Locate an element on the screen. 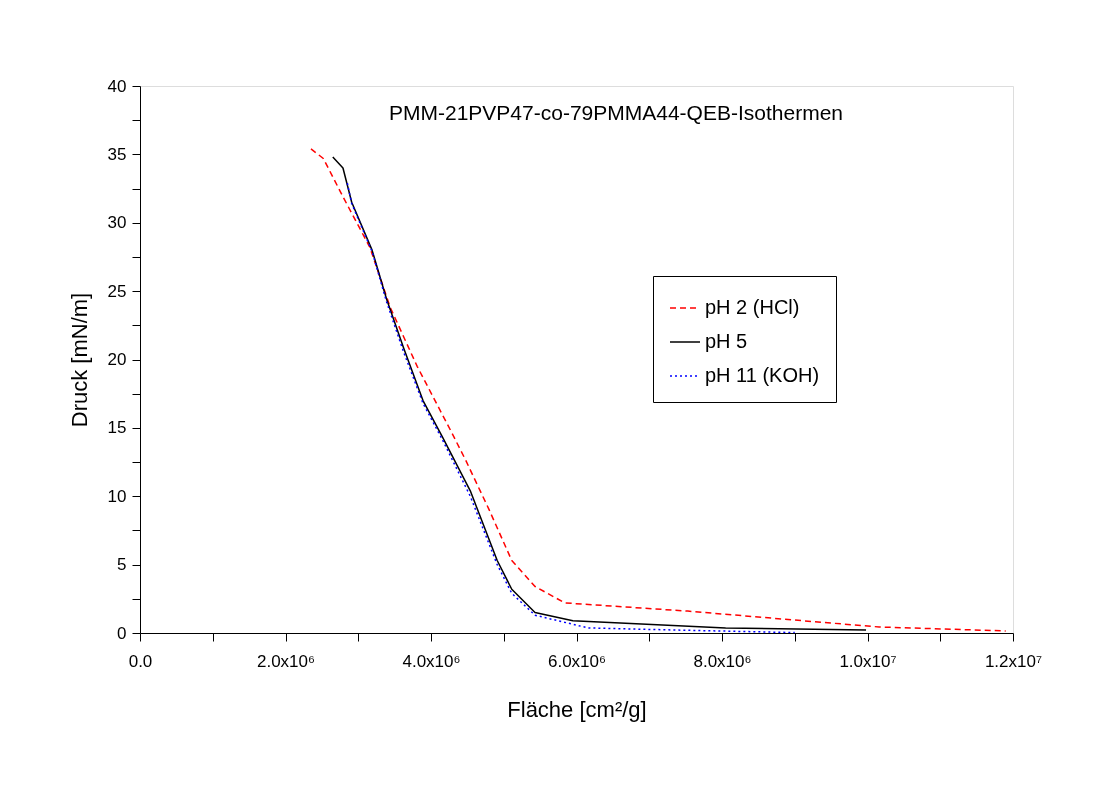 The width and height of the screenshot is (1099, 802). y-tick-label: 35 is located at coordinates (117, 154).